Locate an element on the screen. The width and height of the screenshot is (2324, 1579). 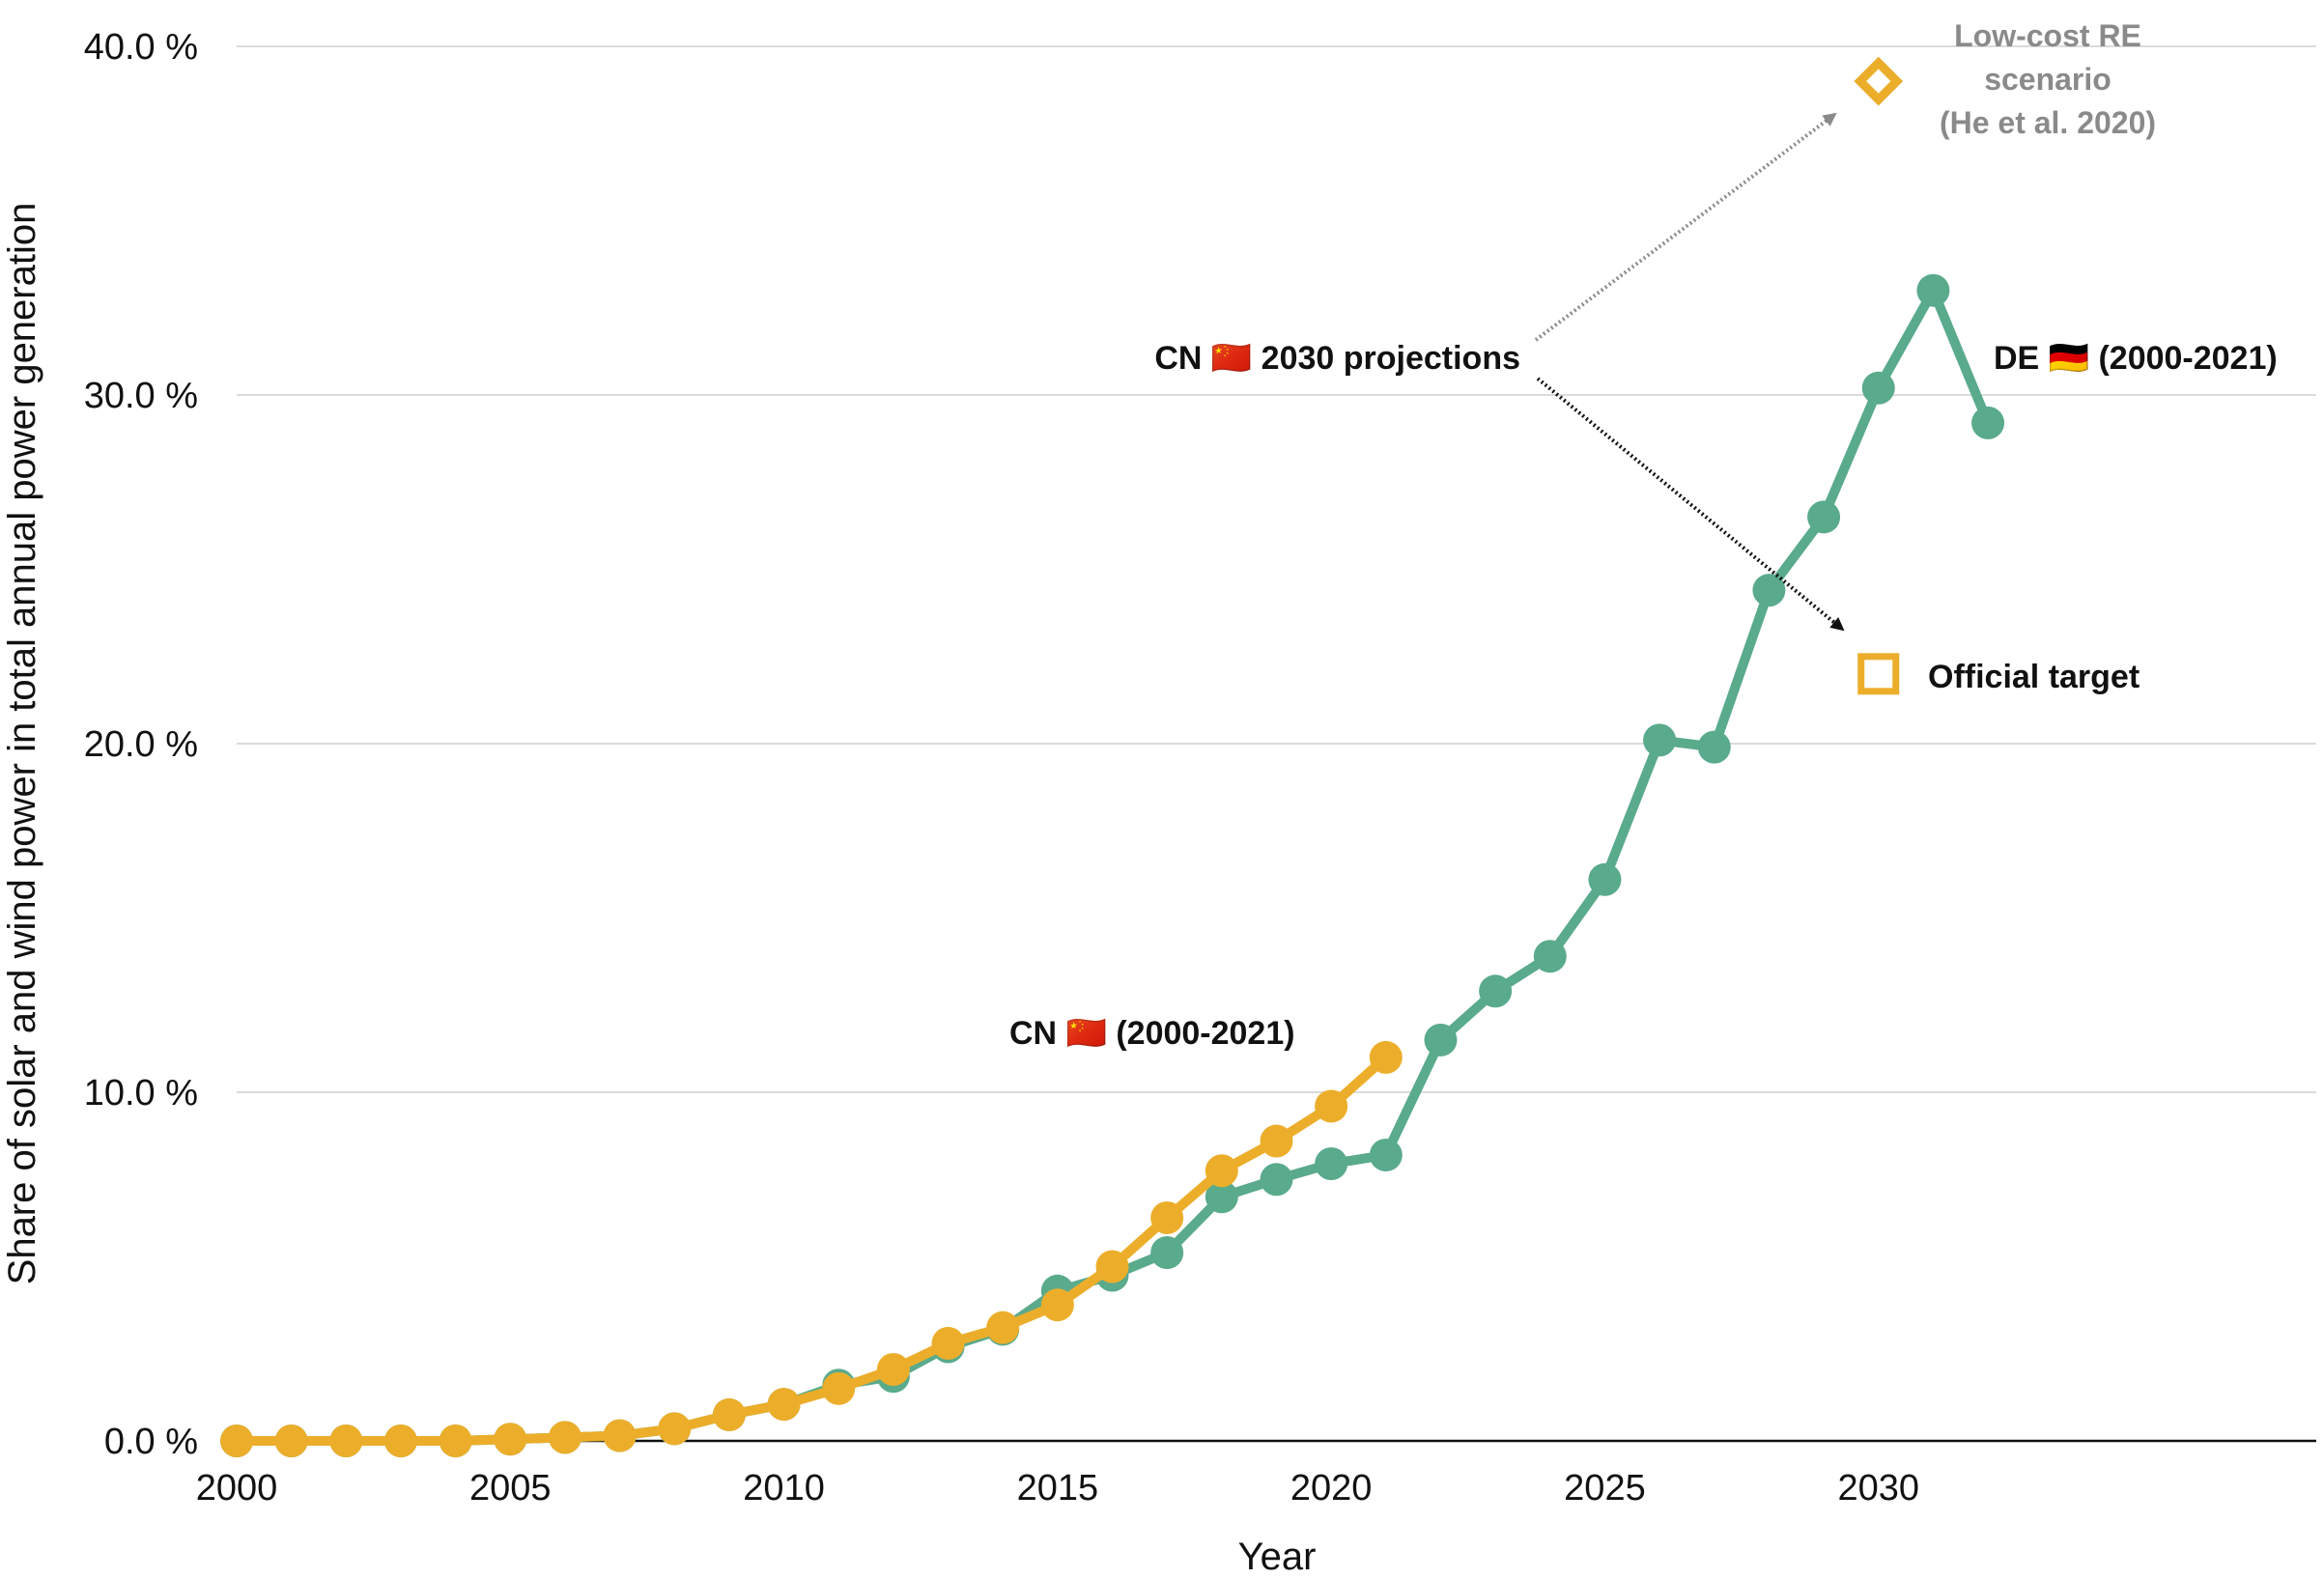
lowcost-scenario-label-line2: scenario is located at coordinates (2047, 79).